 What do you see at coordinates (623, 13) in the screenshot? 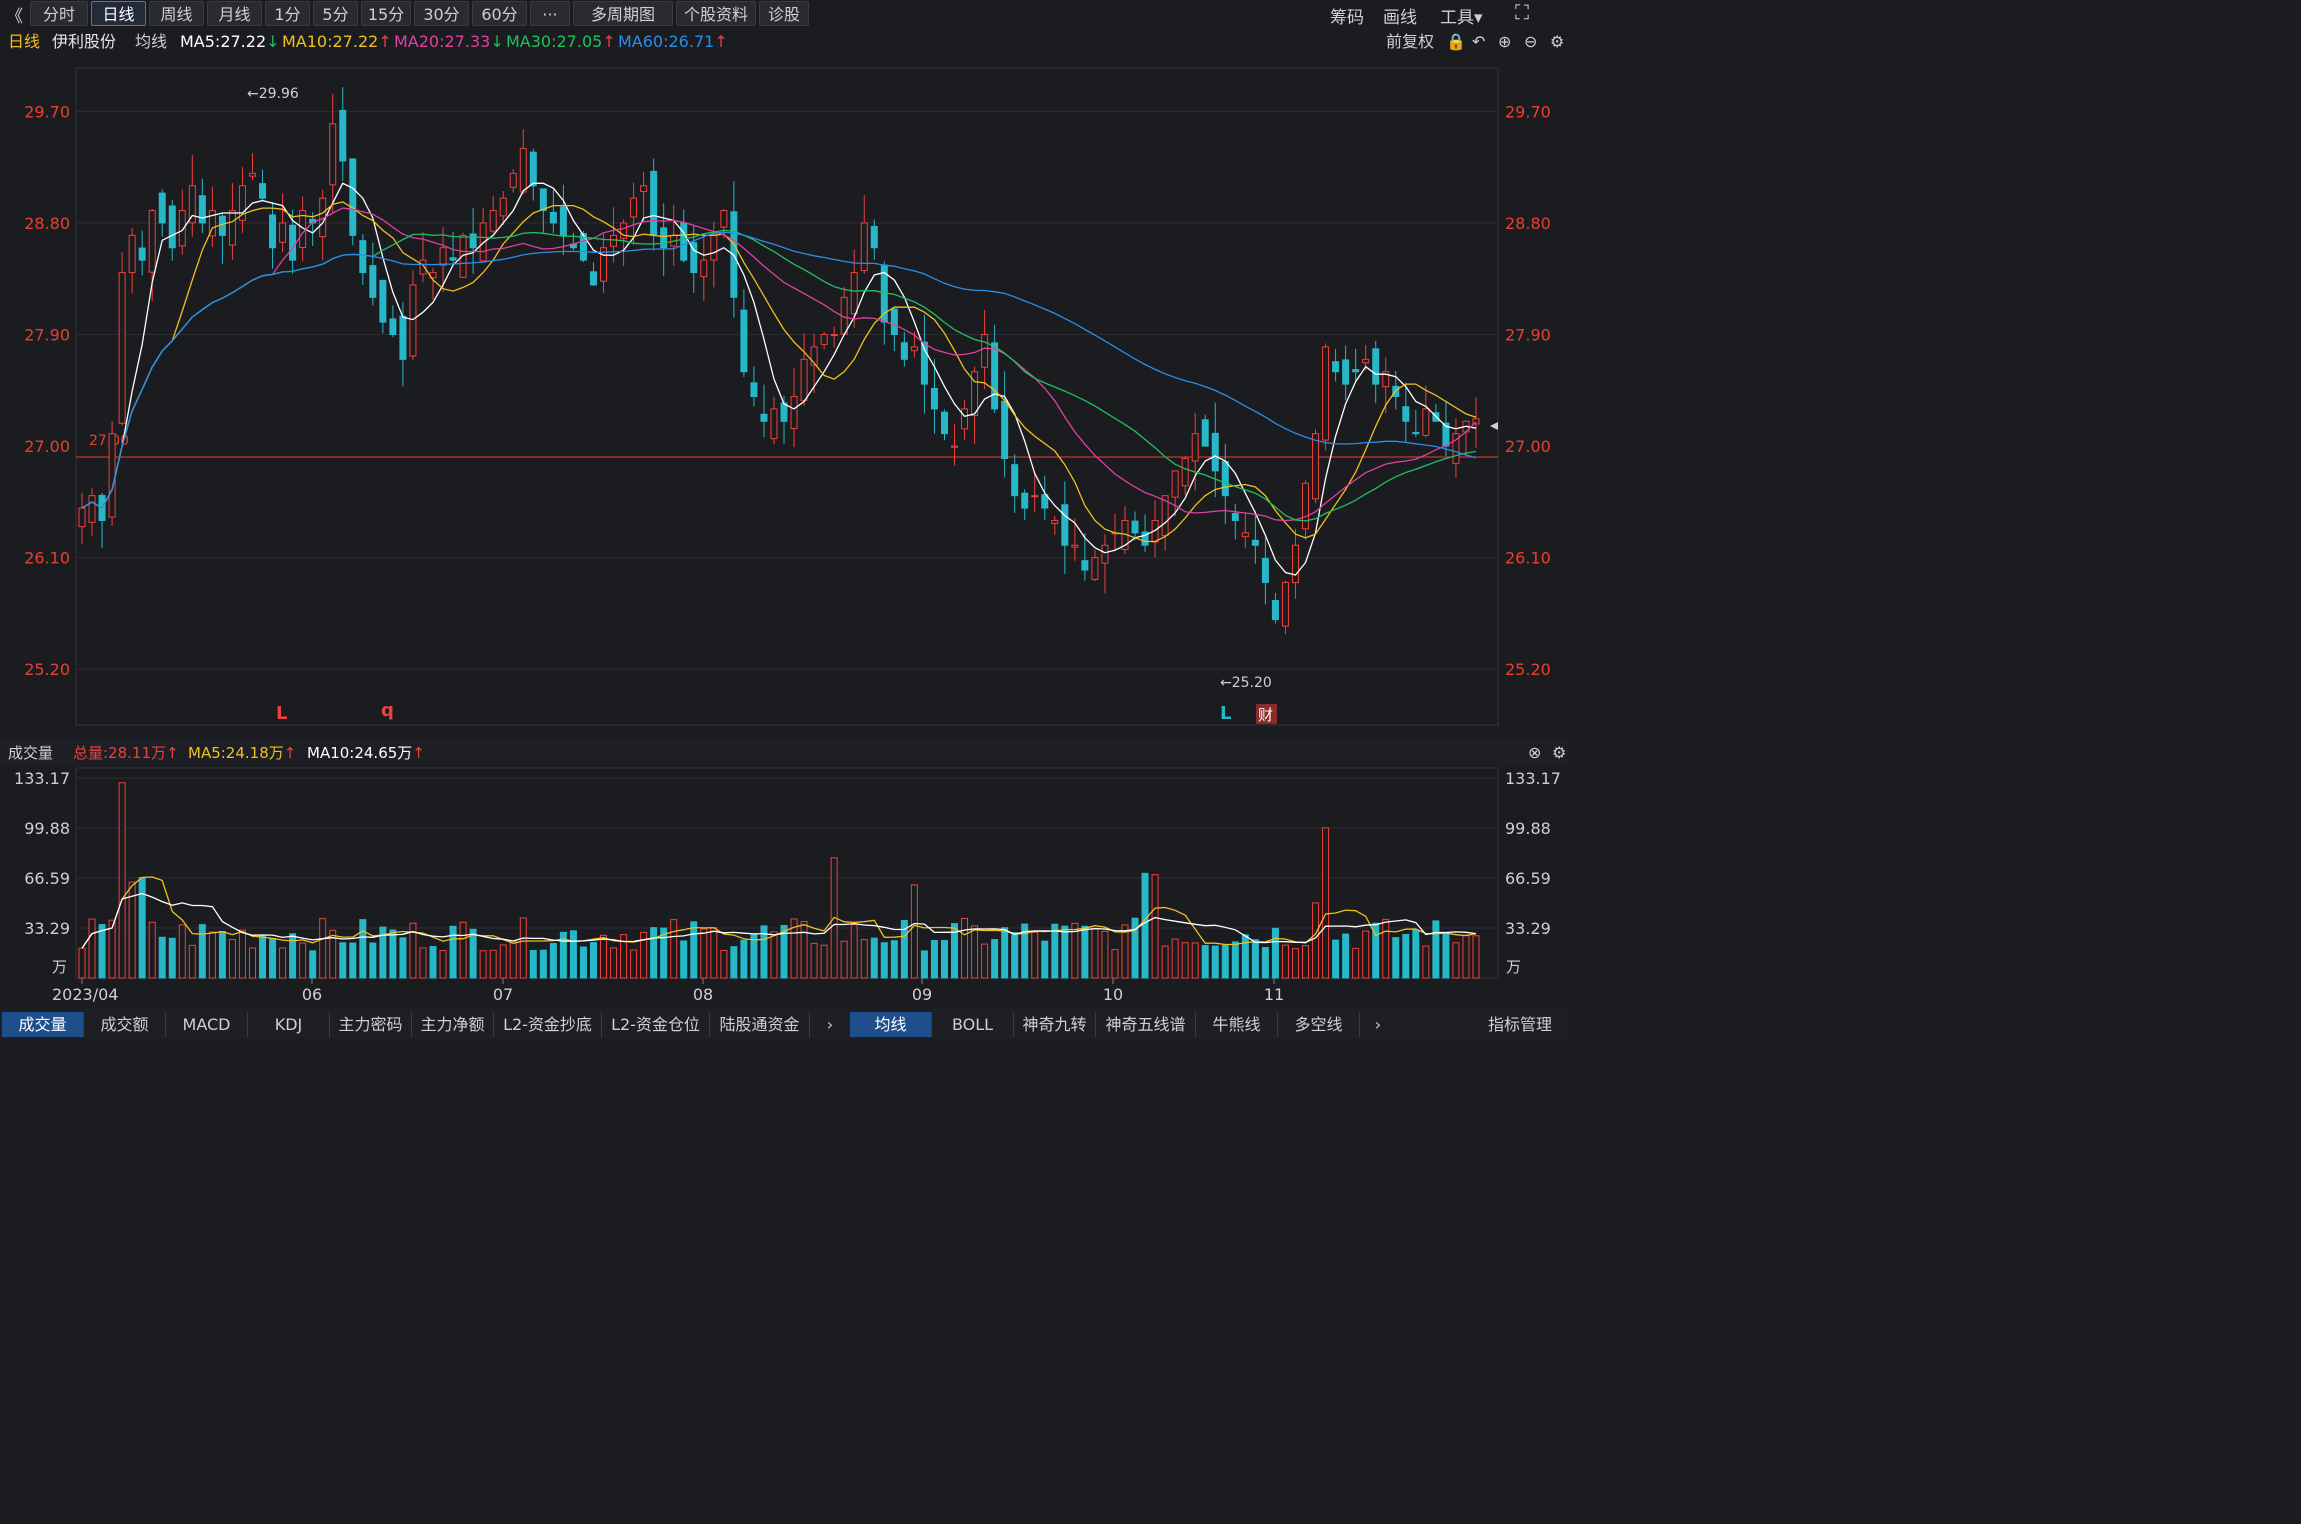
I see `period-tab: 多周期图` at bounding box center [623, 13].